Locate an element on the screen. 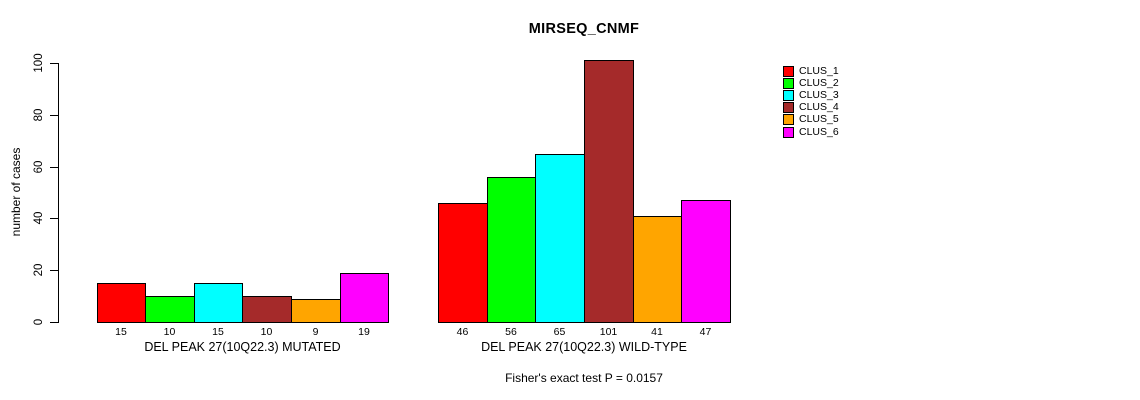 The image size is (1140, 400). group-axis-label: DEL PEAK 27(10Q22.3) MUTATED is located at coordinates (242, 347).